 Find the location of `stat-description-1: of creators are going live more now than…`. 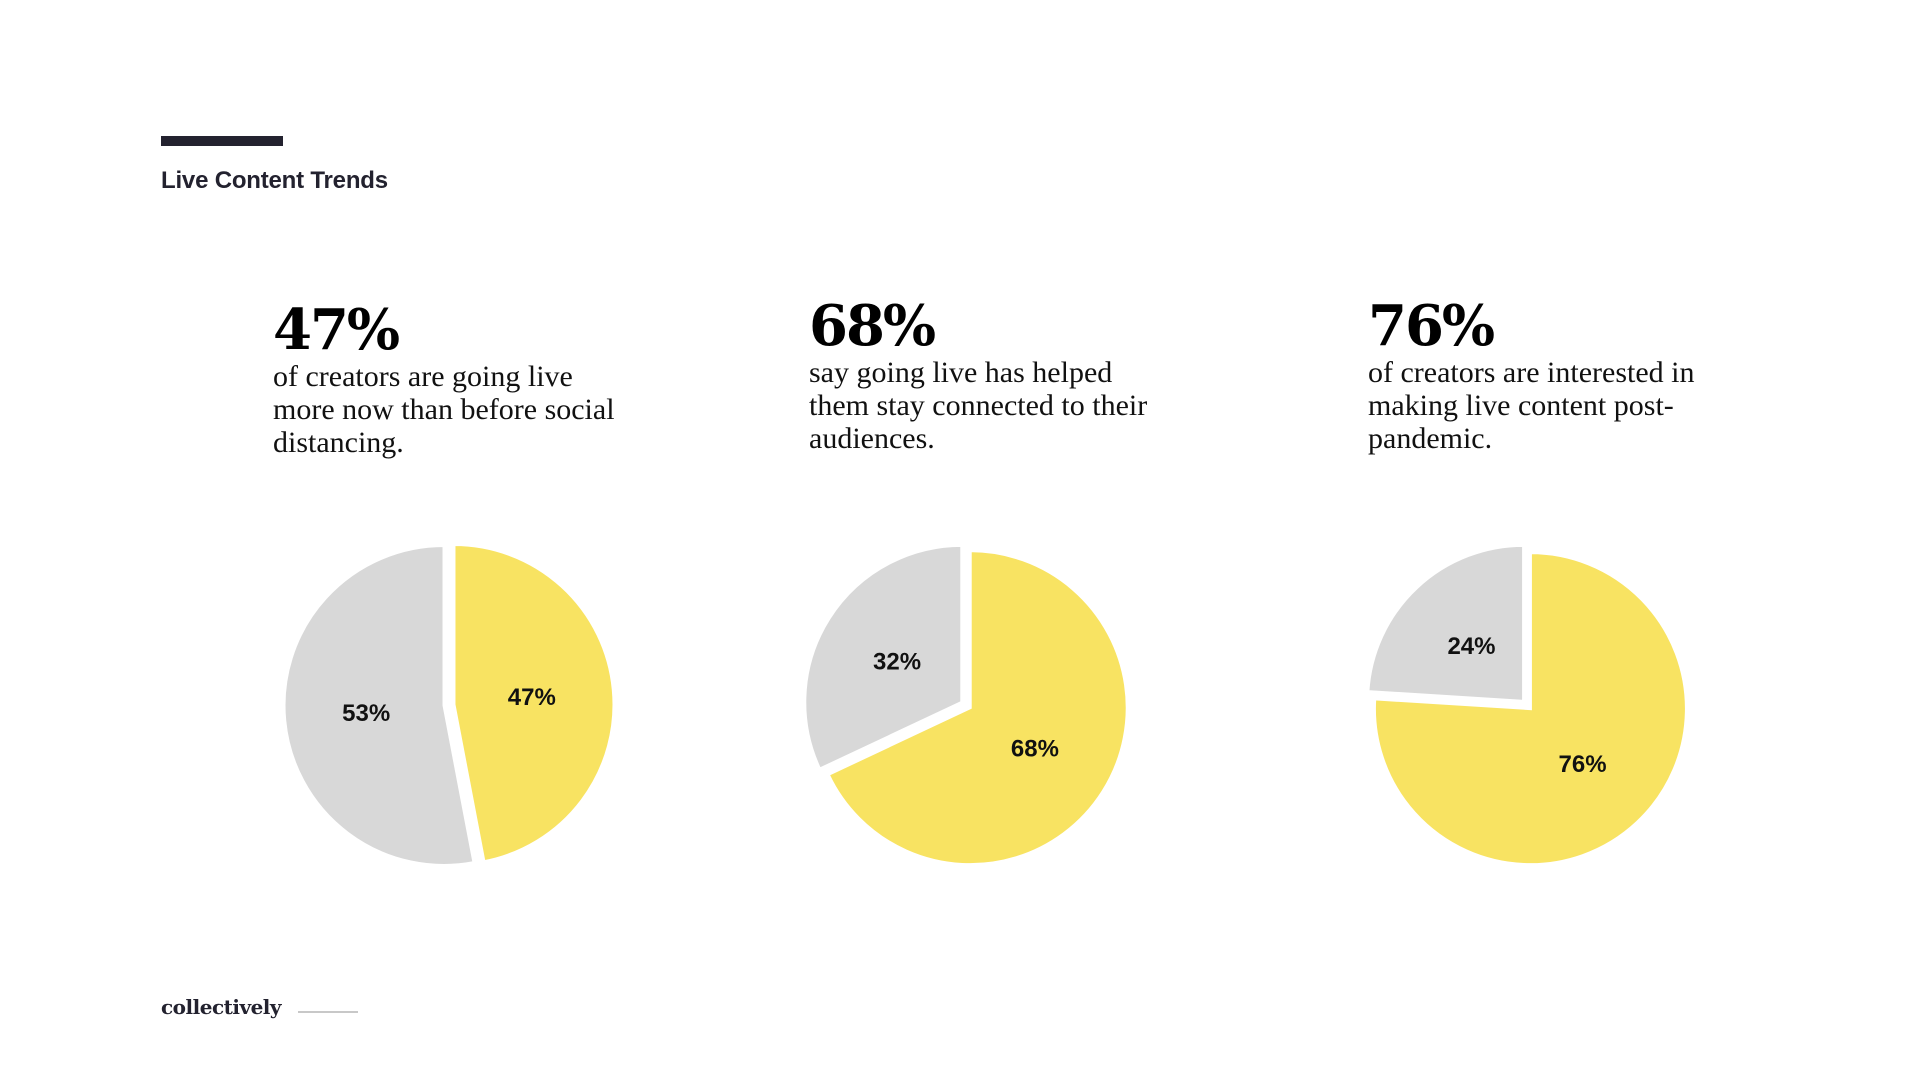

stat-description-1: of creators are going live more now than… is located at coordinates (444, 409).